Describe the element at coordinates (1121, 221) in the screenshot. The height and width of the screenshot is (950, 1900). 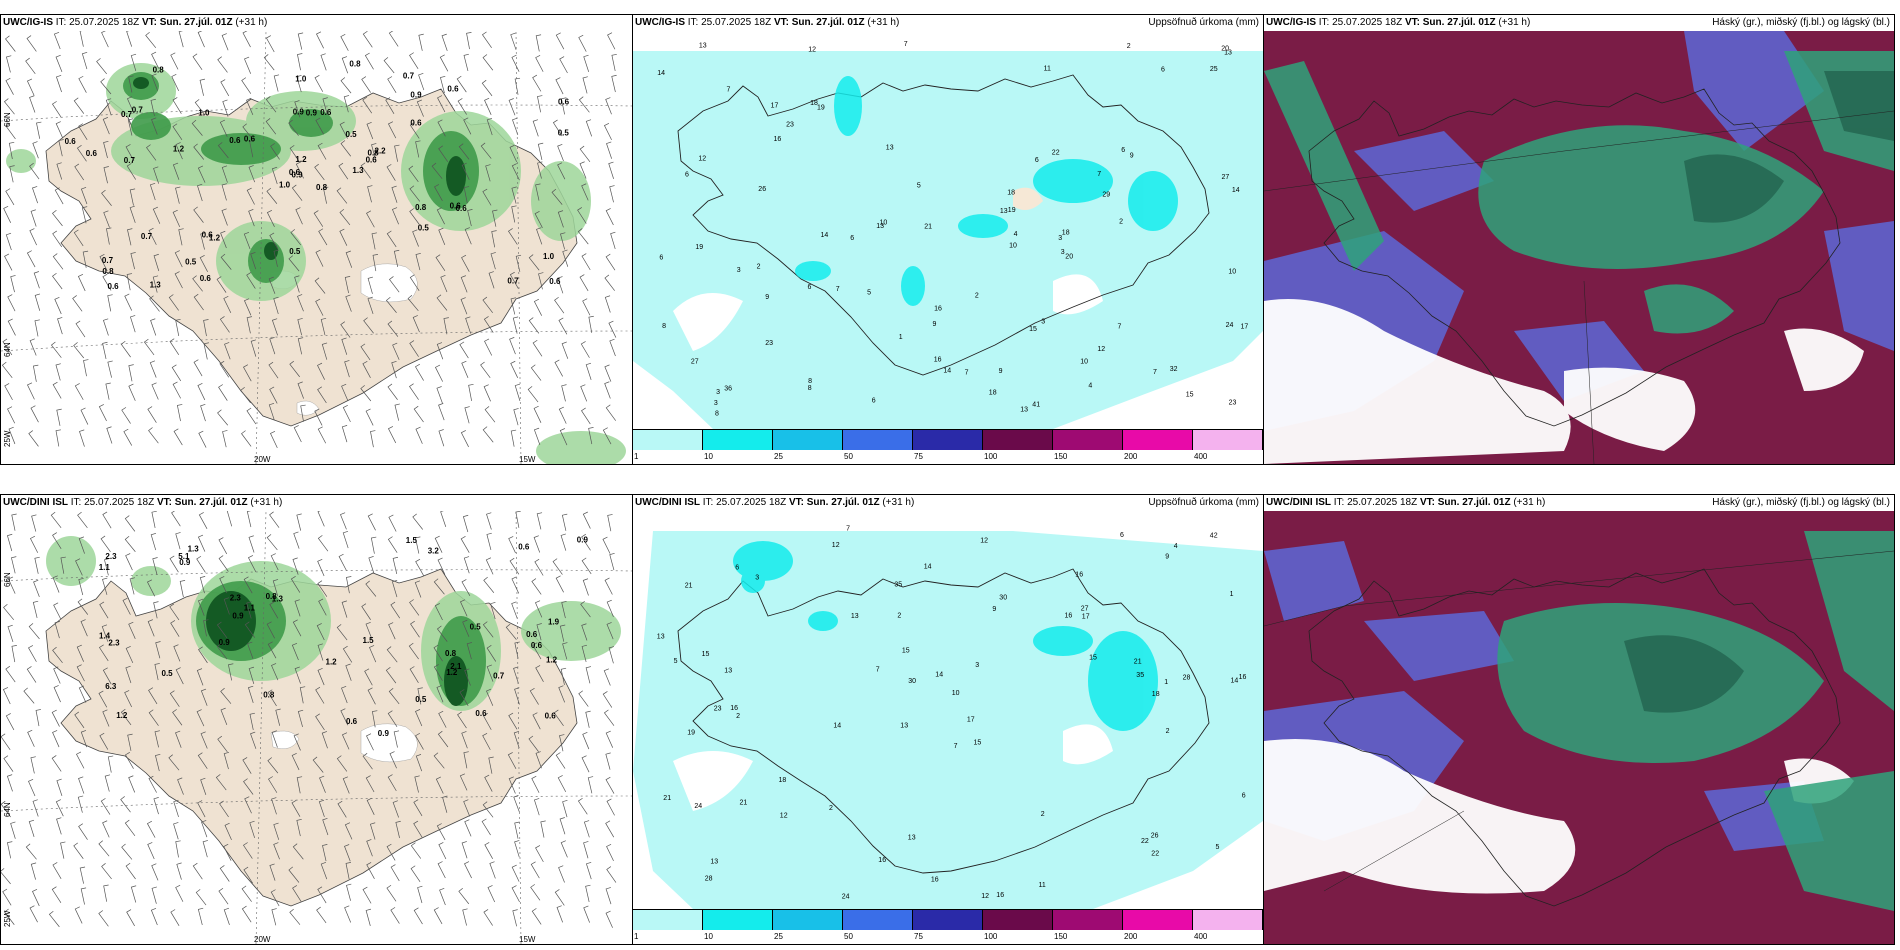
I see `value-label: 2` at that location.